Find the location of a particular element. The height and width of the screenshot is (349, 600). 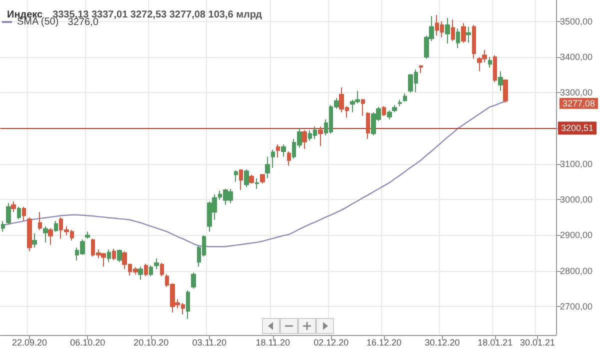

y-tick-label: 3000,00 is located at coordinates (576, 199).